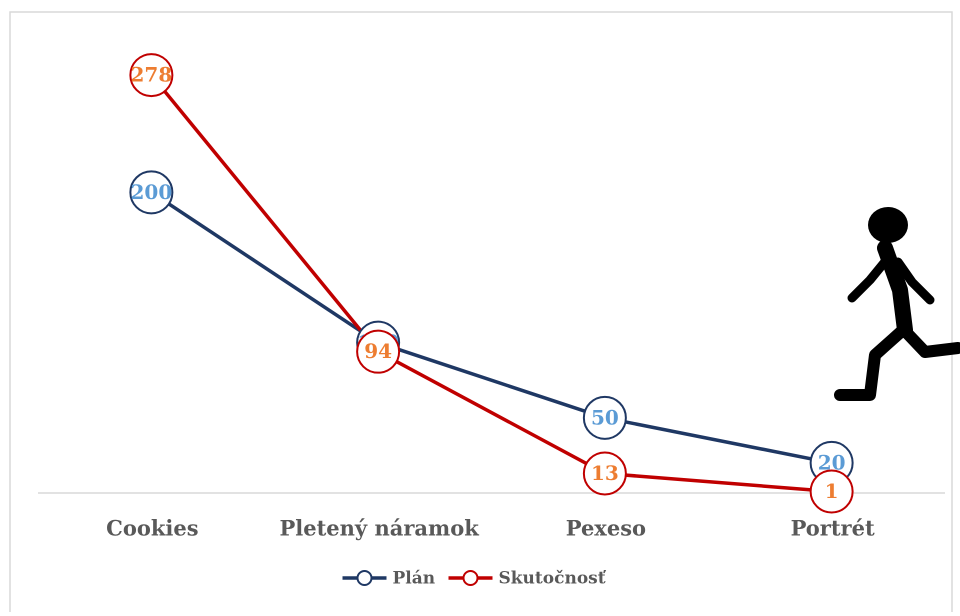 The width and height of the screenshot is (960, 616). Describe the element at coordinates (414, 579) in the screenshot. I see `legend-label: Plán` at that location.